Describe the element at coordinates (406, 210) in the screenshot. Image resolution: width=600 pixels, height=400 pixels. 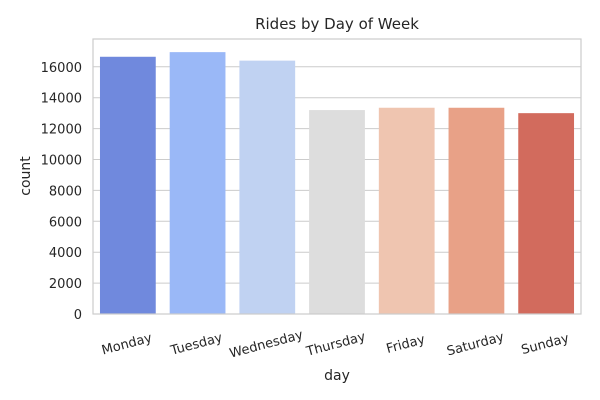
I see `bar-friday` at that location.